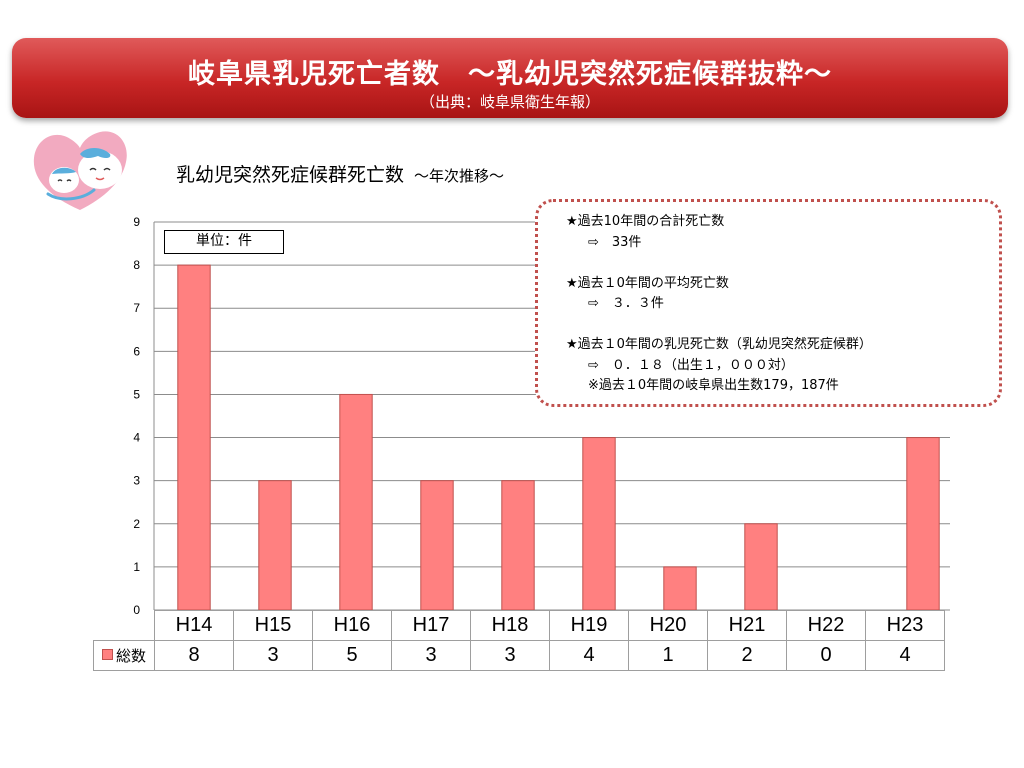 The width and height of the screenshot is (1024, 768). Describe the element at coordinates (224, 242) in the screenshot. I see `unit-label: 単位：件` at that location.